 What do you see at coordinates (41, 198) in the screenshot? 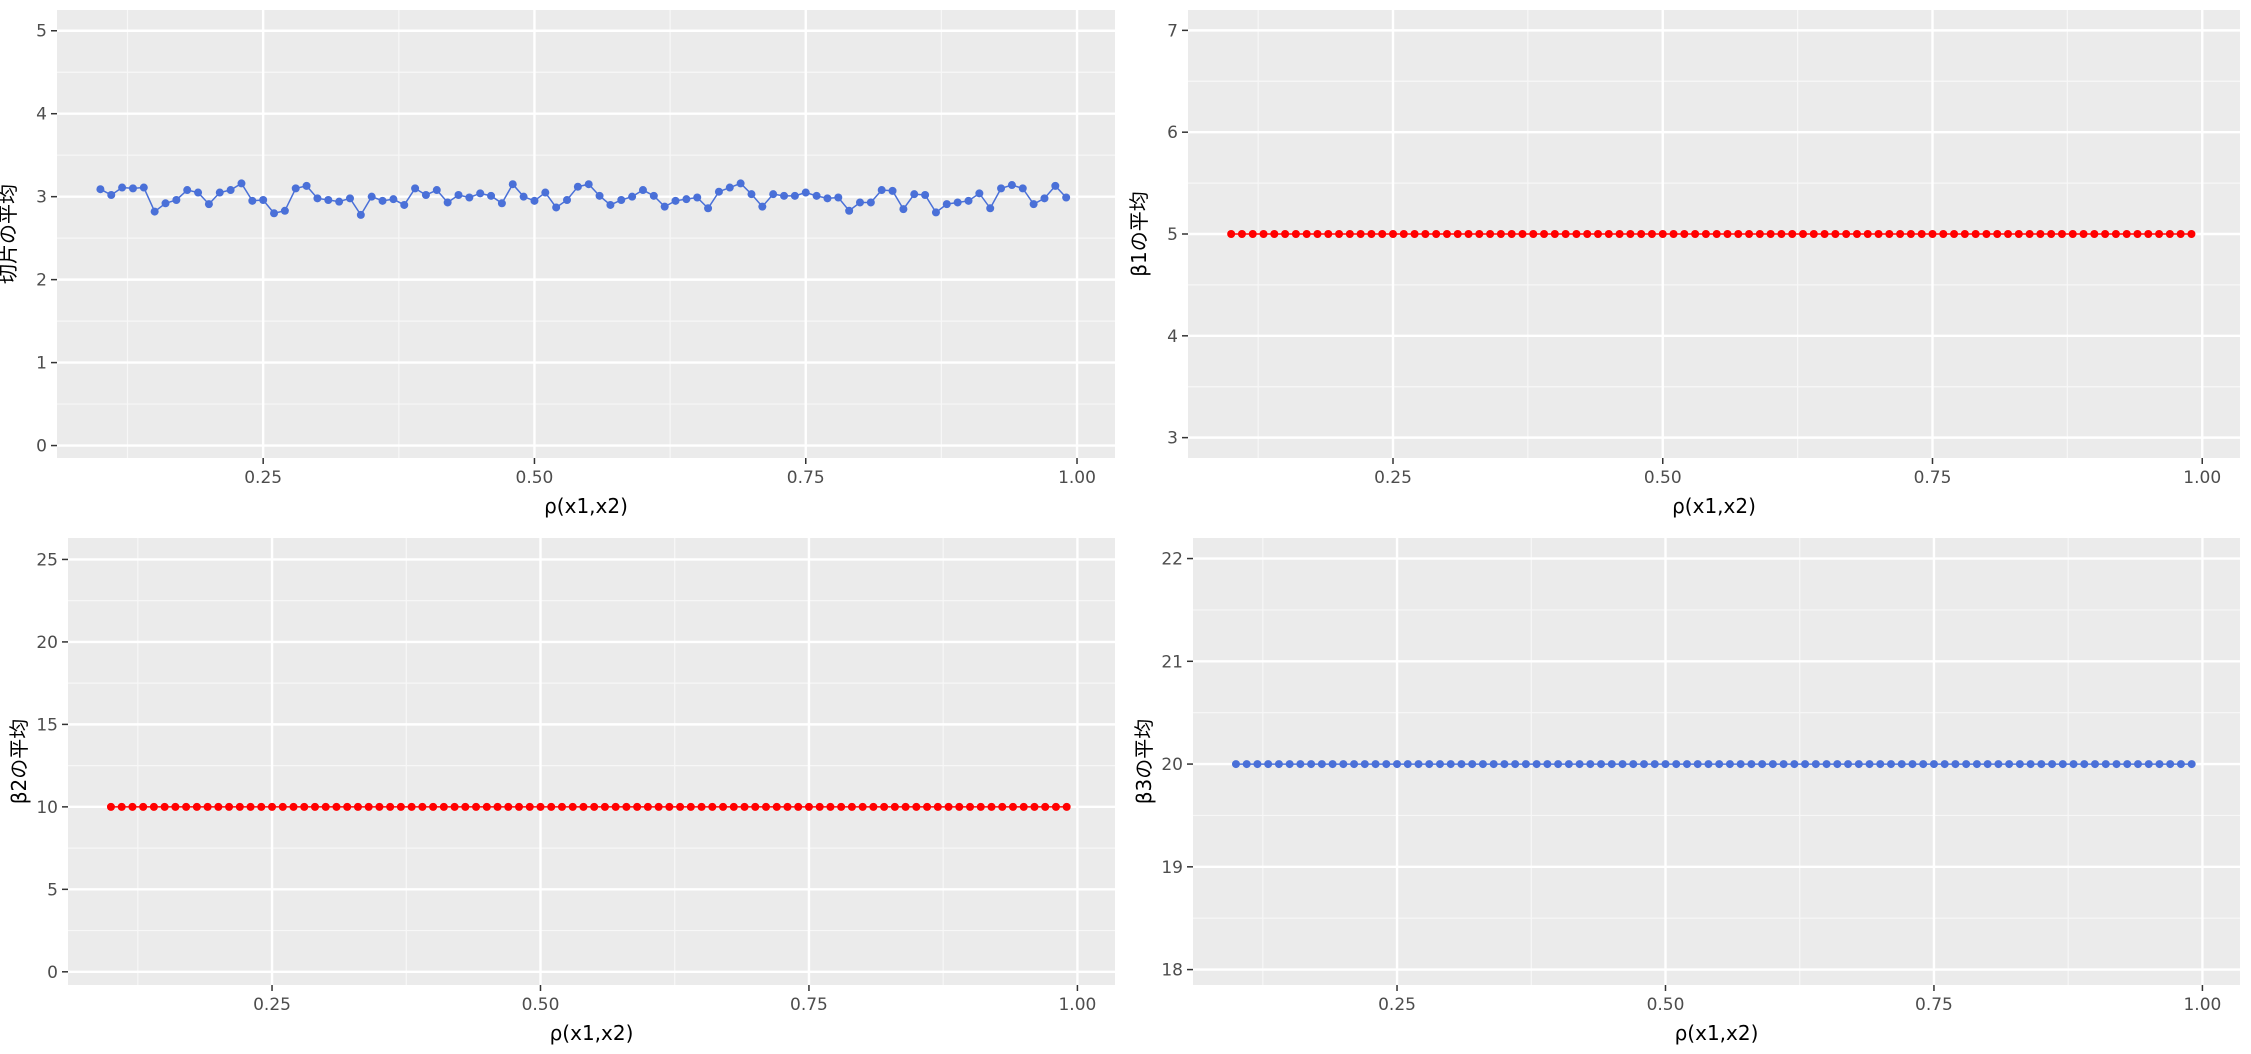
I see `y-tick-label: 3` at bounding box center [41, 198].